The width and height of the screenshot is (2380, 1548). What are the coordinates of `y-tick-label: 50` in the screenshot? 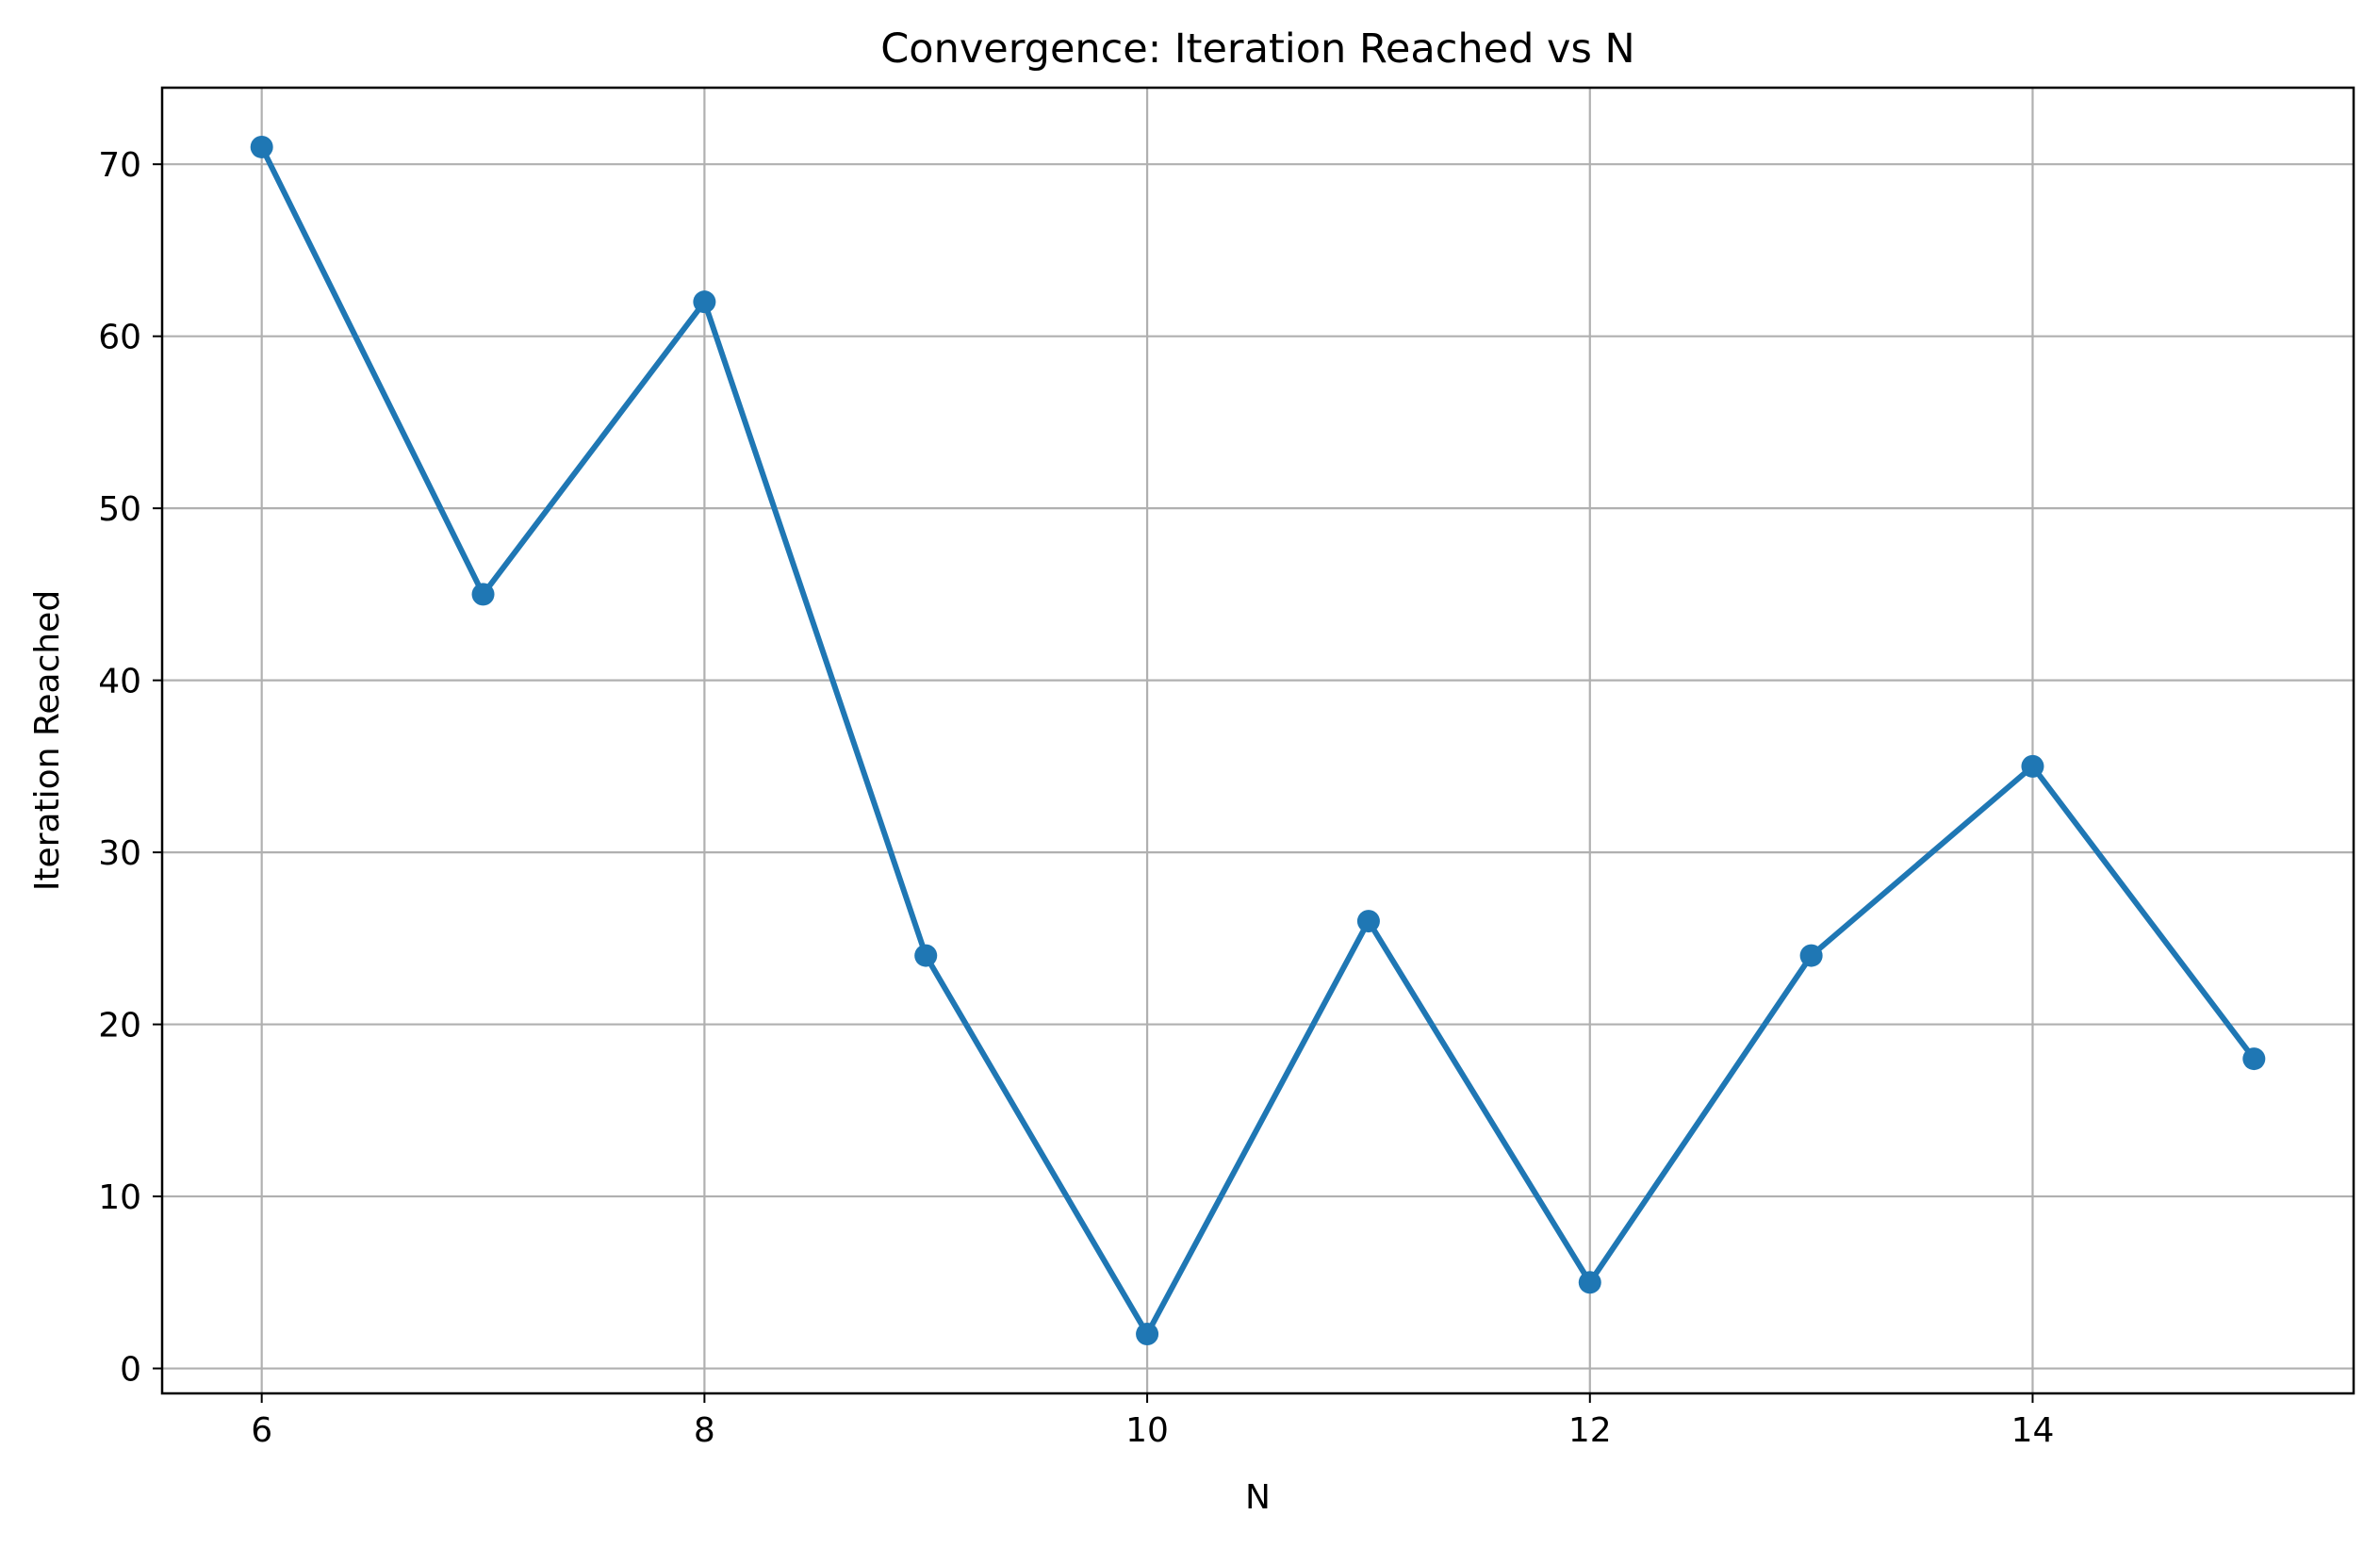 It's located at (119, 509).